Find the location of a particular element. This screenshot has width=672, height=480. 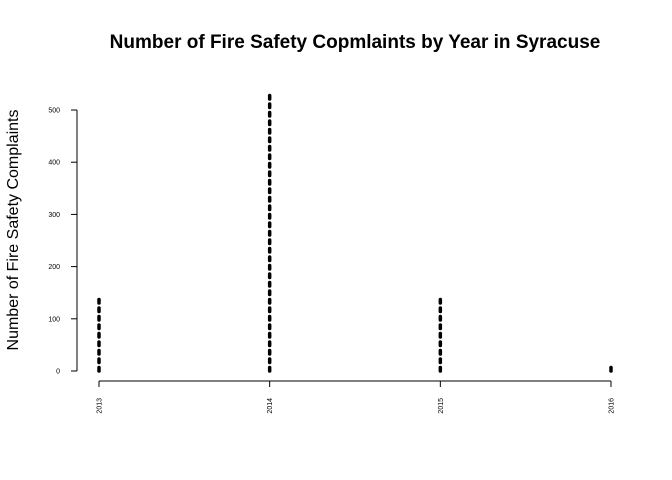

y-tick-label: 300 is located at coordinates (54, 215).